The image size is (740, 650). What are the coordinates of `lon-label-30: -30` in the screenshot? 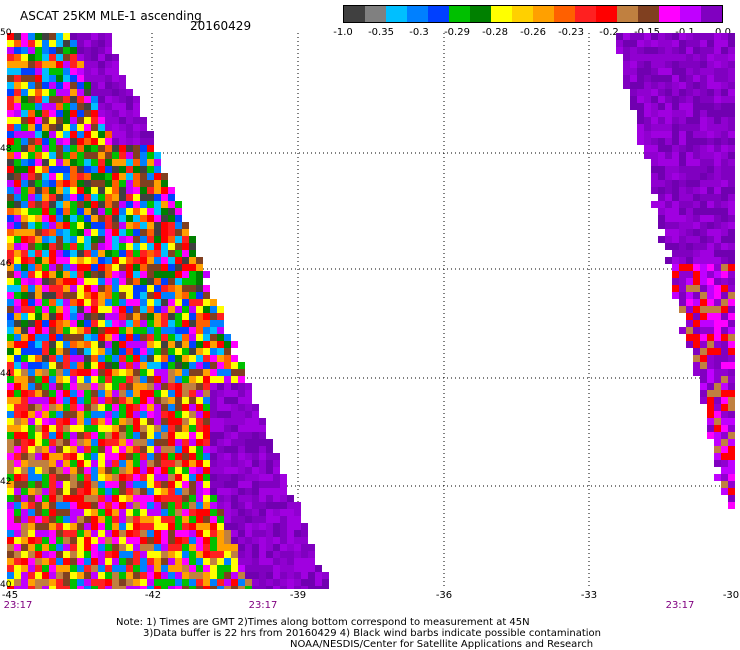 It's located at (731, 595).